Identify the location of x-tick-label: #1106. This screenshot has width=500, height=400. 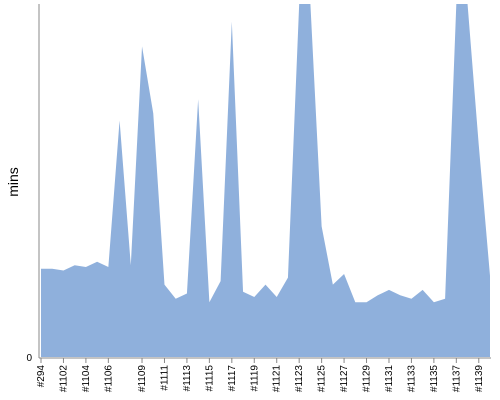
(108, 379).